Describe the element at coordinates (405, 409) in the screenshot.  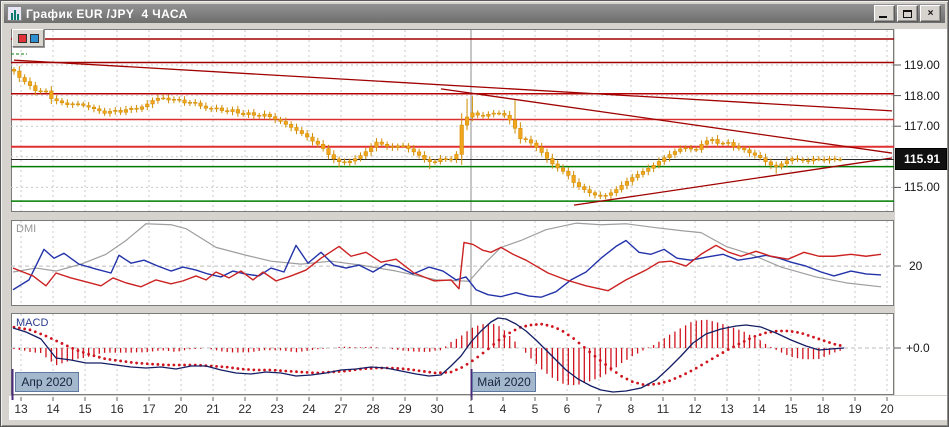
I see `date-axis-label: 29` at that location.